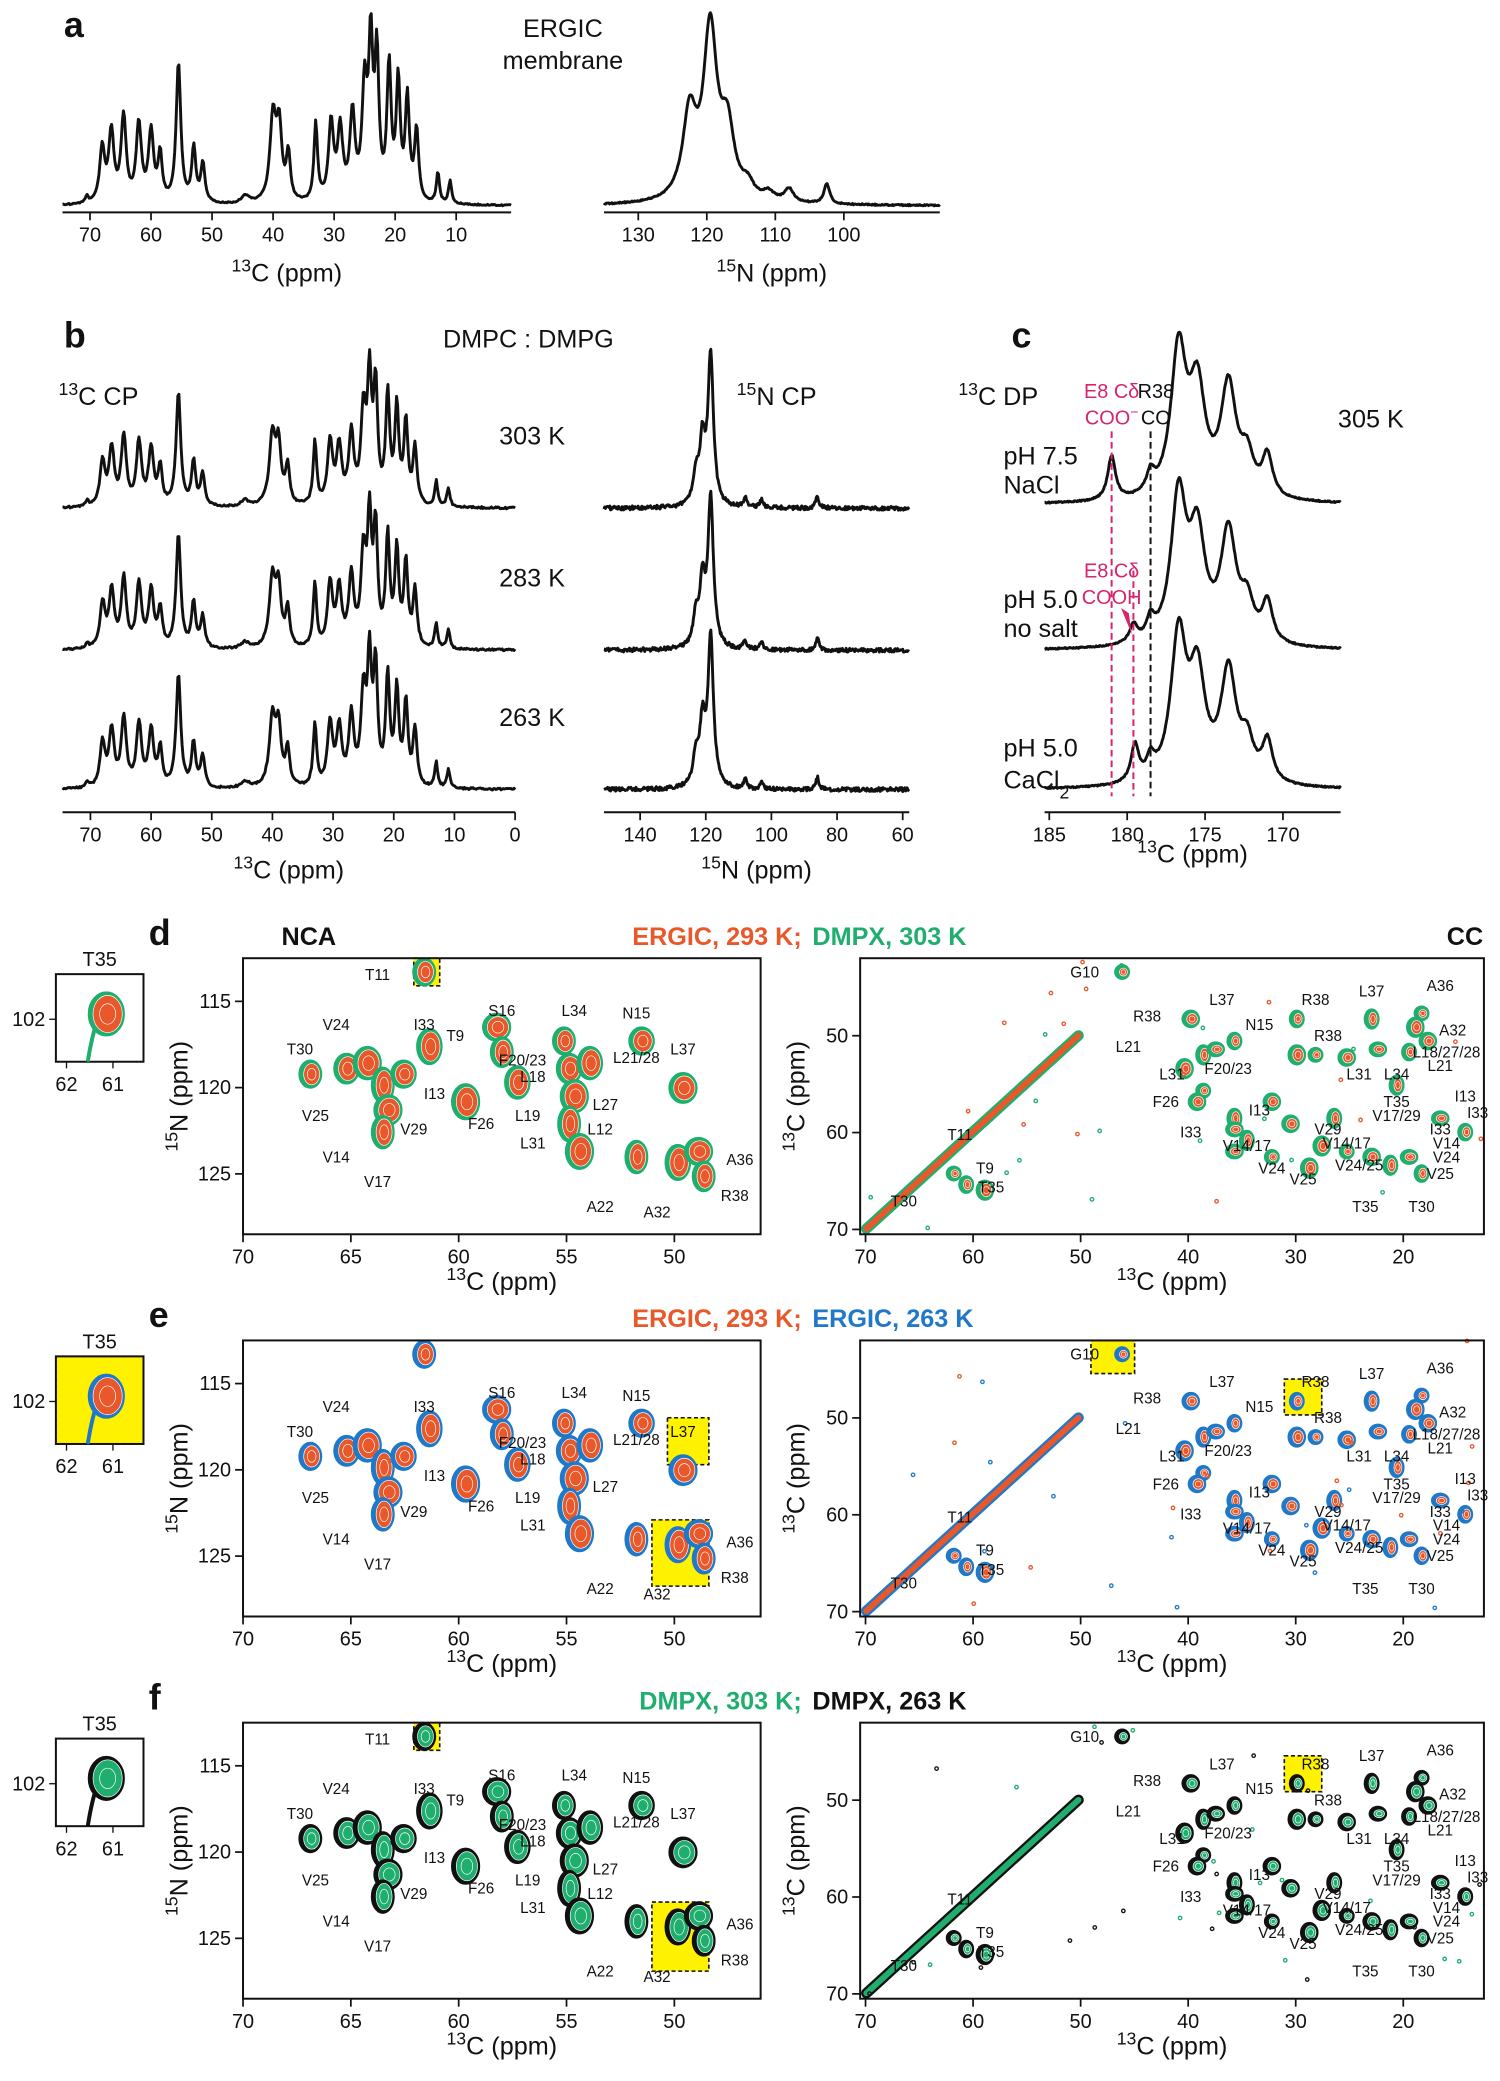 The height and width of the screenshot is (2081, 1500). What do you see at coordinates (1247, 1528) in the screenshot?
I see `peak-label: V14/17` at bounding box center [1247, 1528].